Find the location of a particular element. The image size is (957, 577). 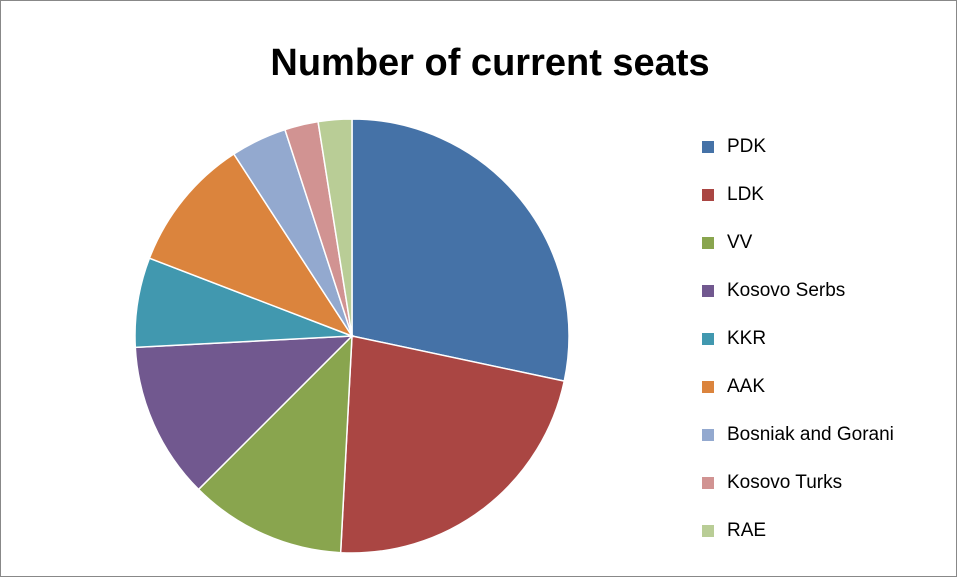

legend-label: PDK is located at coordinates (746, 146).